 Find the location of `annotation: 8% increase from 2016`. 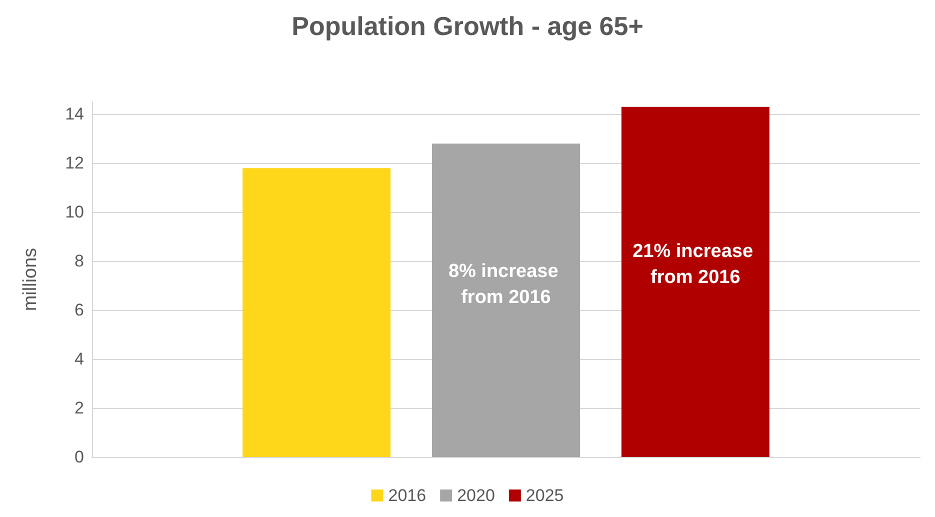

annotation: 8% increase from 2016 is located at coordinates (506, 284).